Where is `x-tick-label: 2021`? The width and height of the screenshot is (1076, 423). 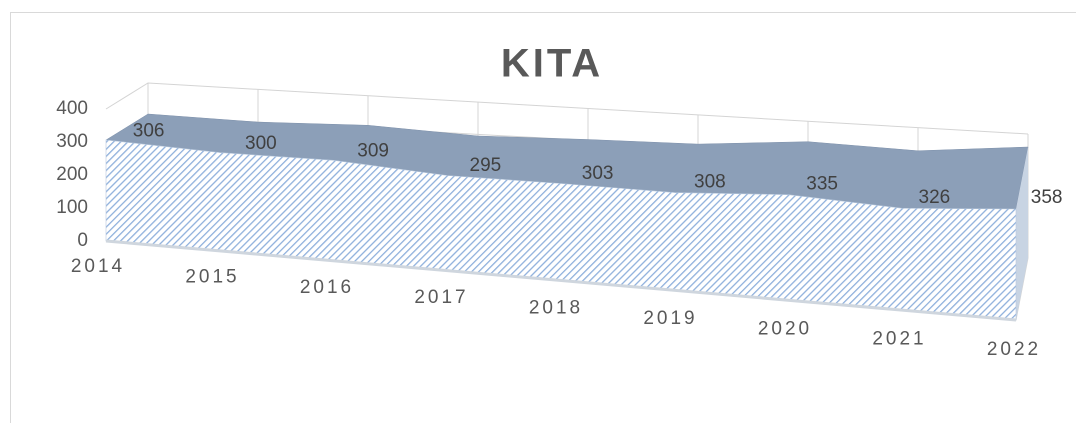 x-tick-label: 2021 is located at coordinates (899, 339).